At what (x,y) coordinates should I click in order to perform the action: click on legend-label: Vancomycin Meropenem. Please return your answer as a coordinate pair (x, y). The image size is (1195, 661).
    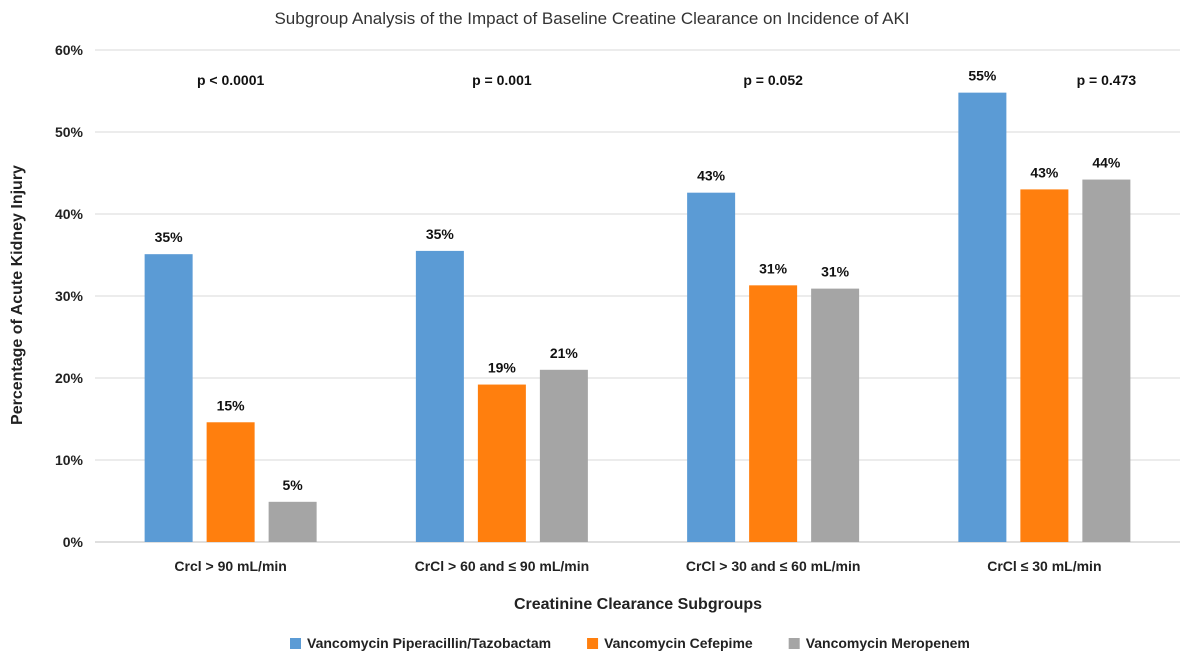
    Looking at the image, I should click on (888, 643).